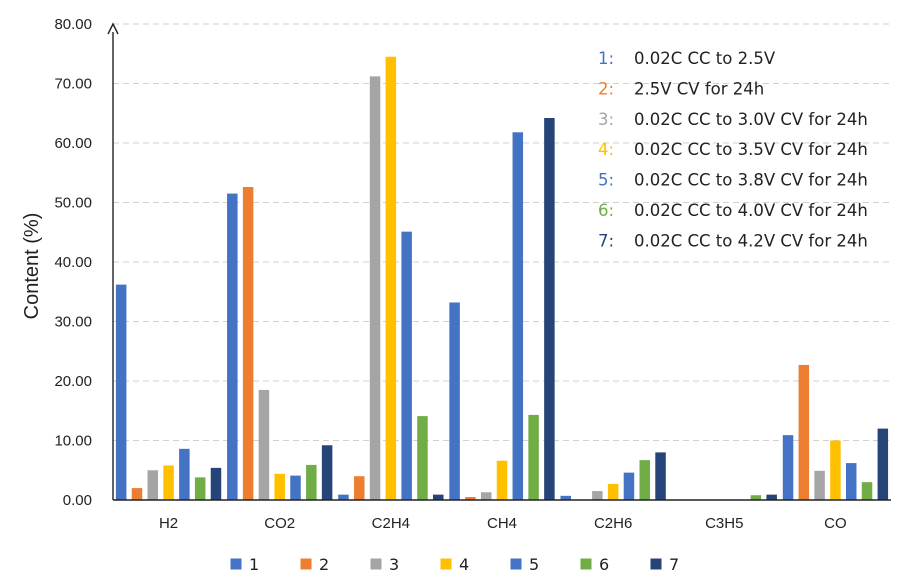 The height and width of the screenshot is (586, 912). Describe the element at coordinates (324, 564) in the screenshot. I see `legend-label: 2` at that location.